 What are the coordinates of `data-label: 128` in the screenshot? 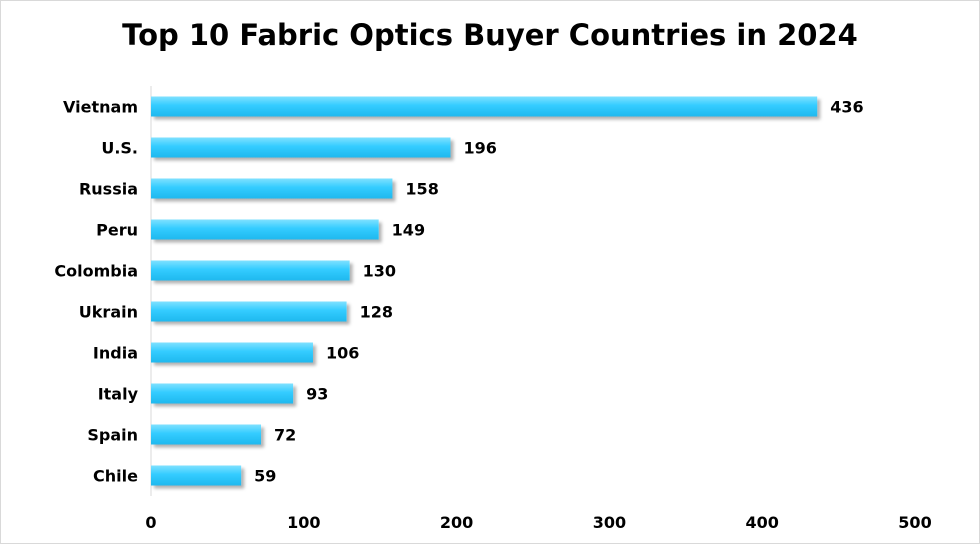 It's located at (376, 312).